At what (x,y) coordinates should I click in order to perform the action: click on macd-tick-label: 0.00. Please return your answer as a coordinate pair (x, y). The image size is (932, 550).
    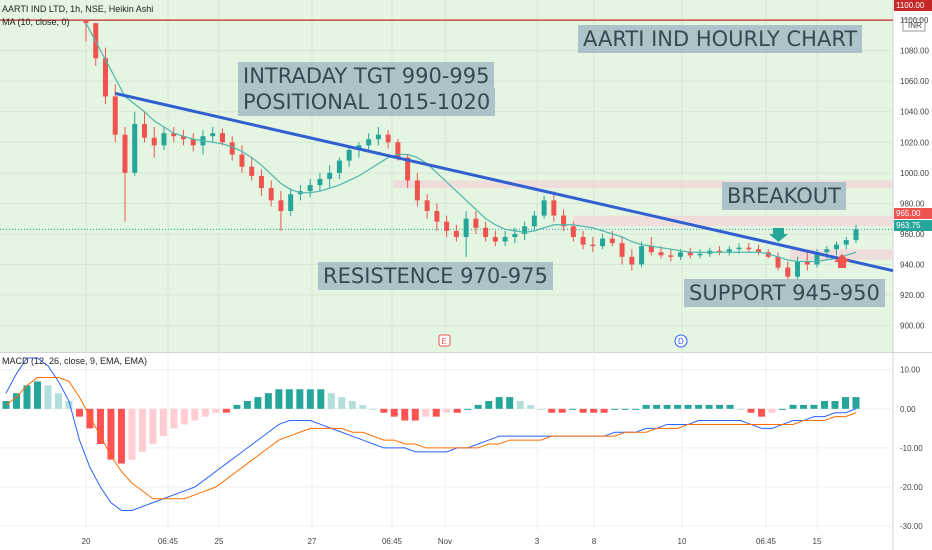
    Looking at the image, I should click on (908, 409).